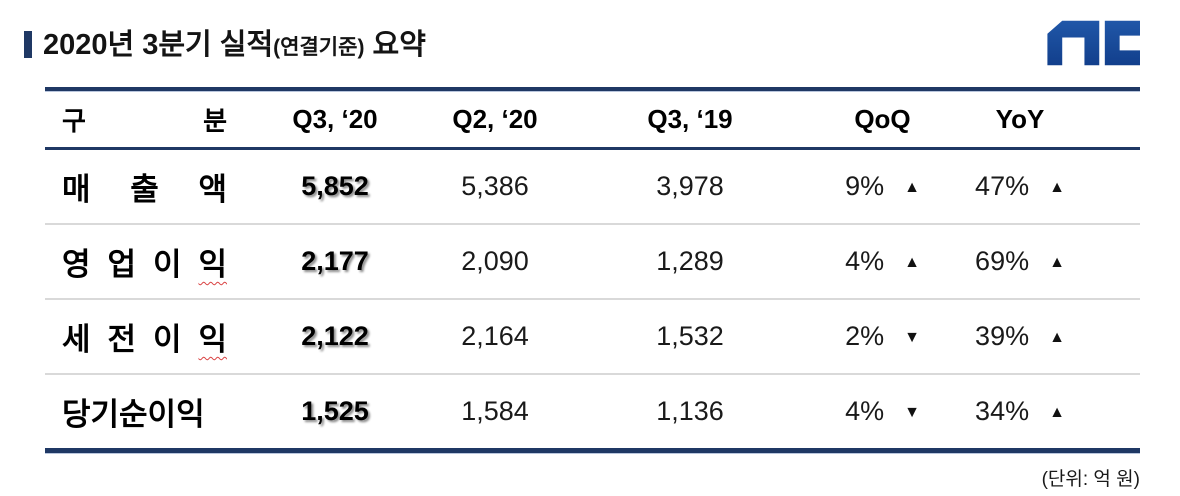 The image size is (1180, 496). Describe the element at coordinates (592, 411) in the screenshot. I see `table-row-net-profit: 당기순이익 1,525 1,584 1,136 4% ▼ 34% ▲` at that location.